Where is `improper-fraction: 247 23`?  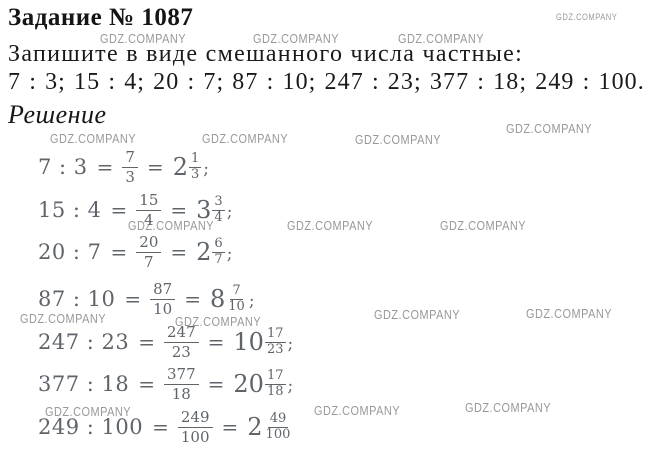 improper-fraction: 247 23 is located at coordinates (181, 342).